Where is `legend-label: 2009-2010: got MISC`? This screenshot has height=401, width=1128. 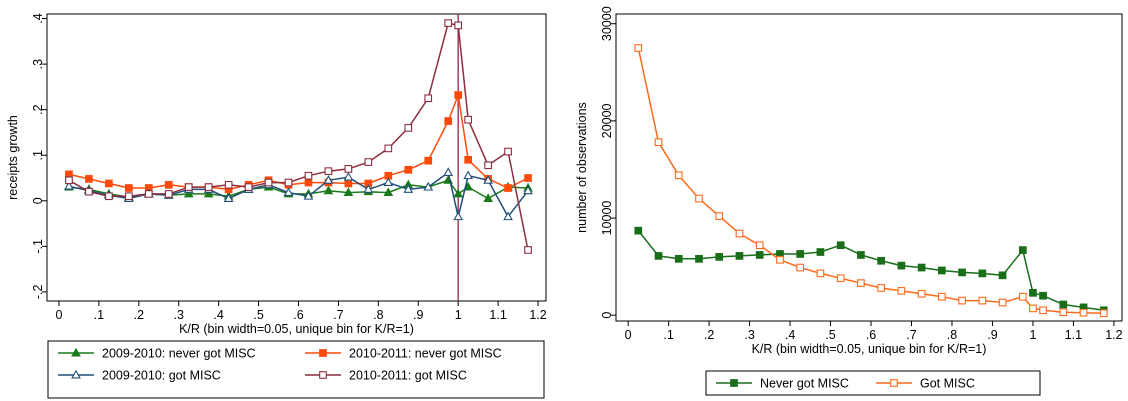
legend-label: 2009-2010: got MISC is located at coordinates (161, 376).